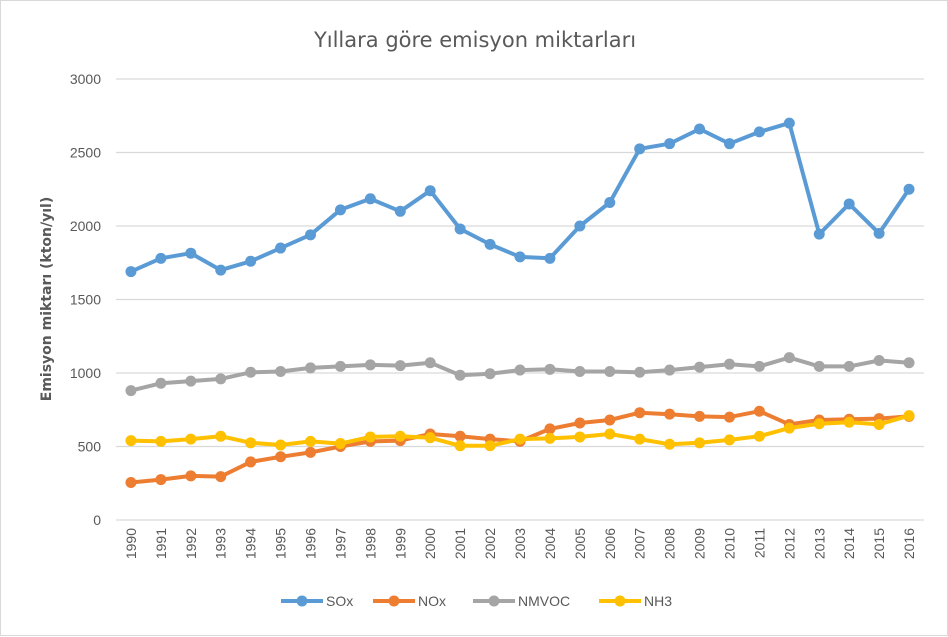 The height and width of the screenshot is (637, 948). Describe the element at coordinates (640, 543) in the screenshot. I see `x-tick-label: 2007` at that location.